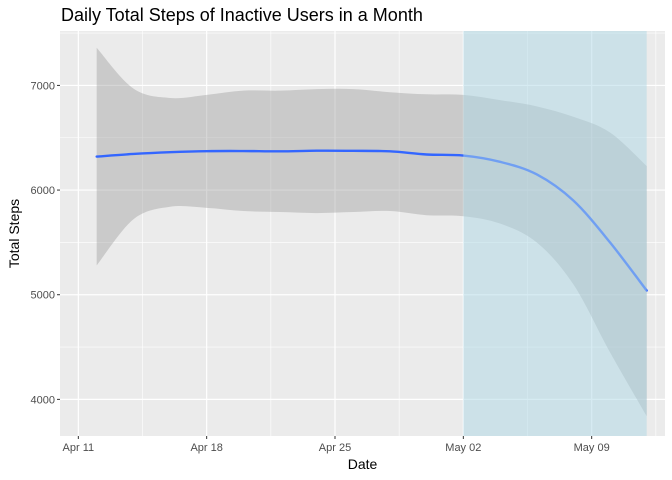 The image size is (672, 480). Describe the element at coordinates (463, 448) in the screenshot. I see `x-tick-label: May 02` at that location.